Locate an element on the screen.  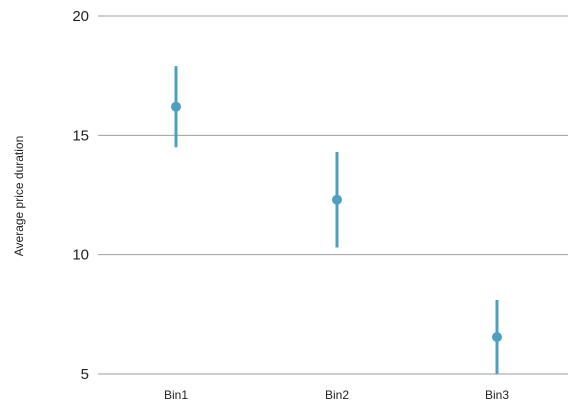
data-point-bin3 is located at coordinates (497, 337).